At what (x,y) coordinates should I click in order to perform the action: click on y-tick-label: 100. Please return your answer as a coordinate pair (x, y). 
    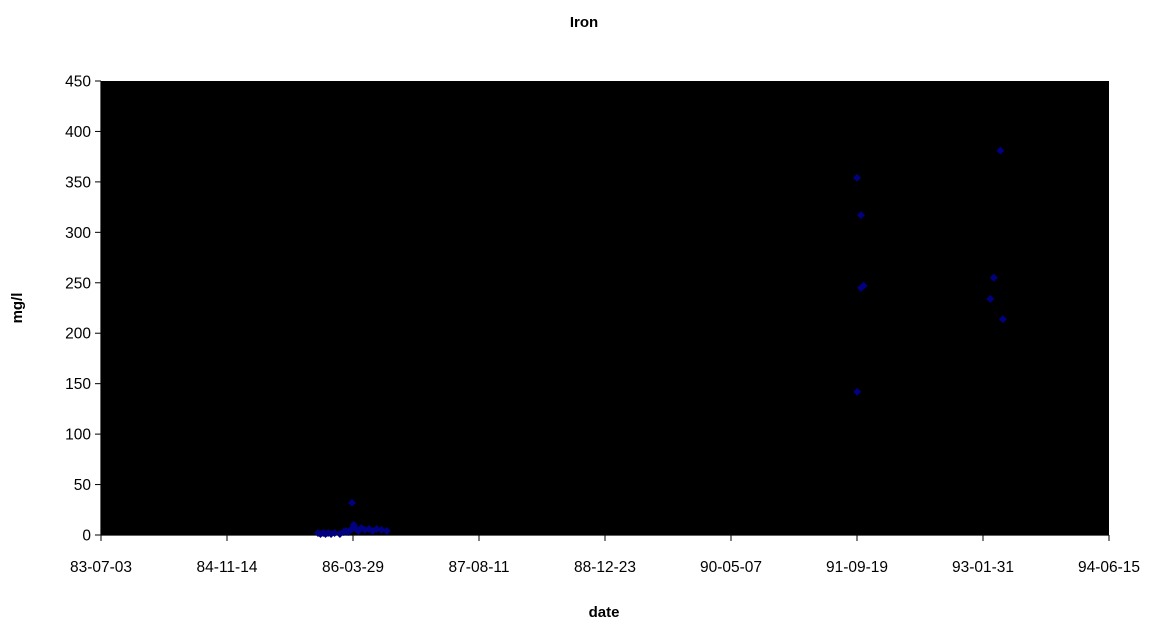
    Looking at the image, I should click on (78, 435).